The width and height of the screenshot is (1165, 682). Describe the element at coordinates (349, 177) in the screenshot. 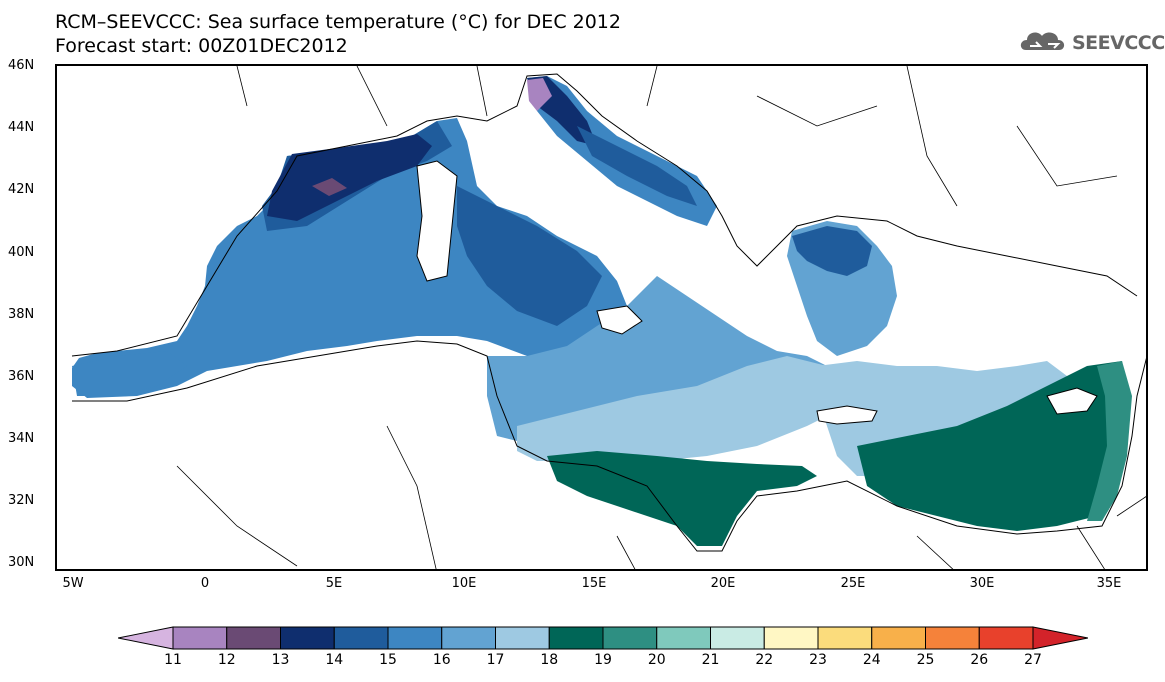

I see `sst-region-ligurian` at that location.